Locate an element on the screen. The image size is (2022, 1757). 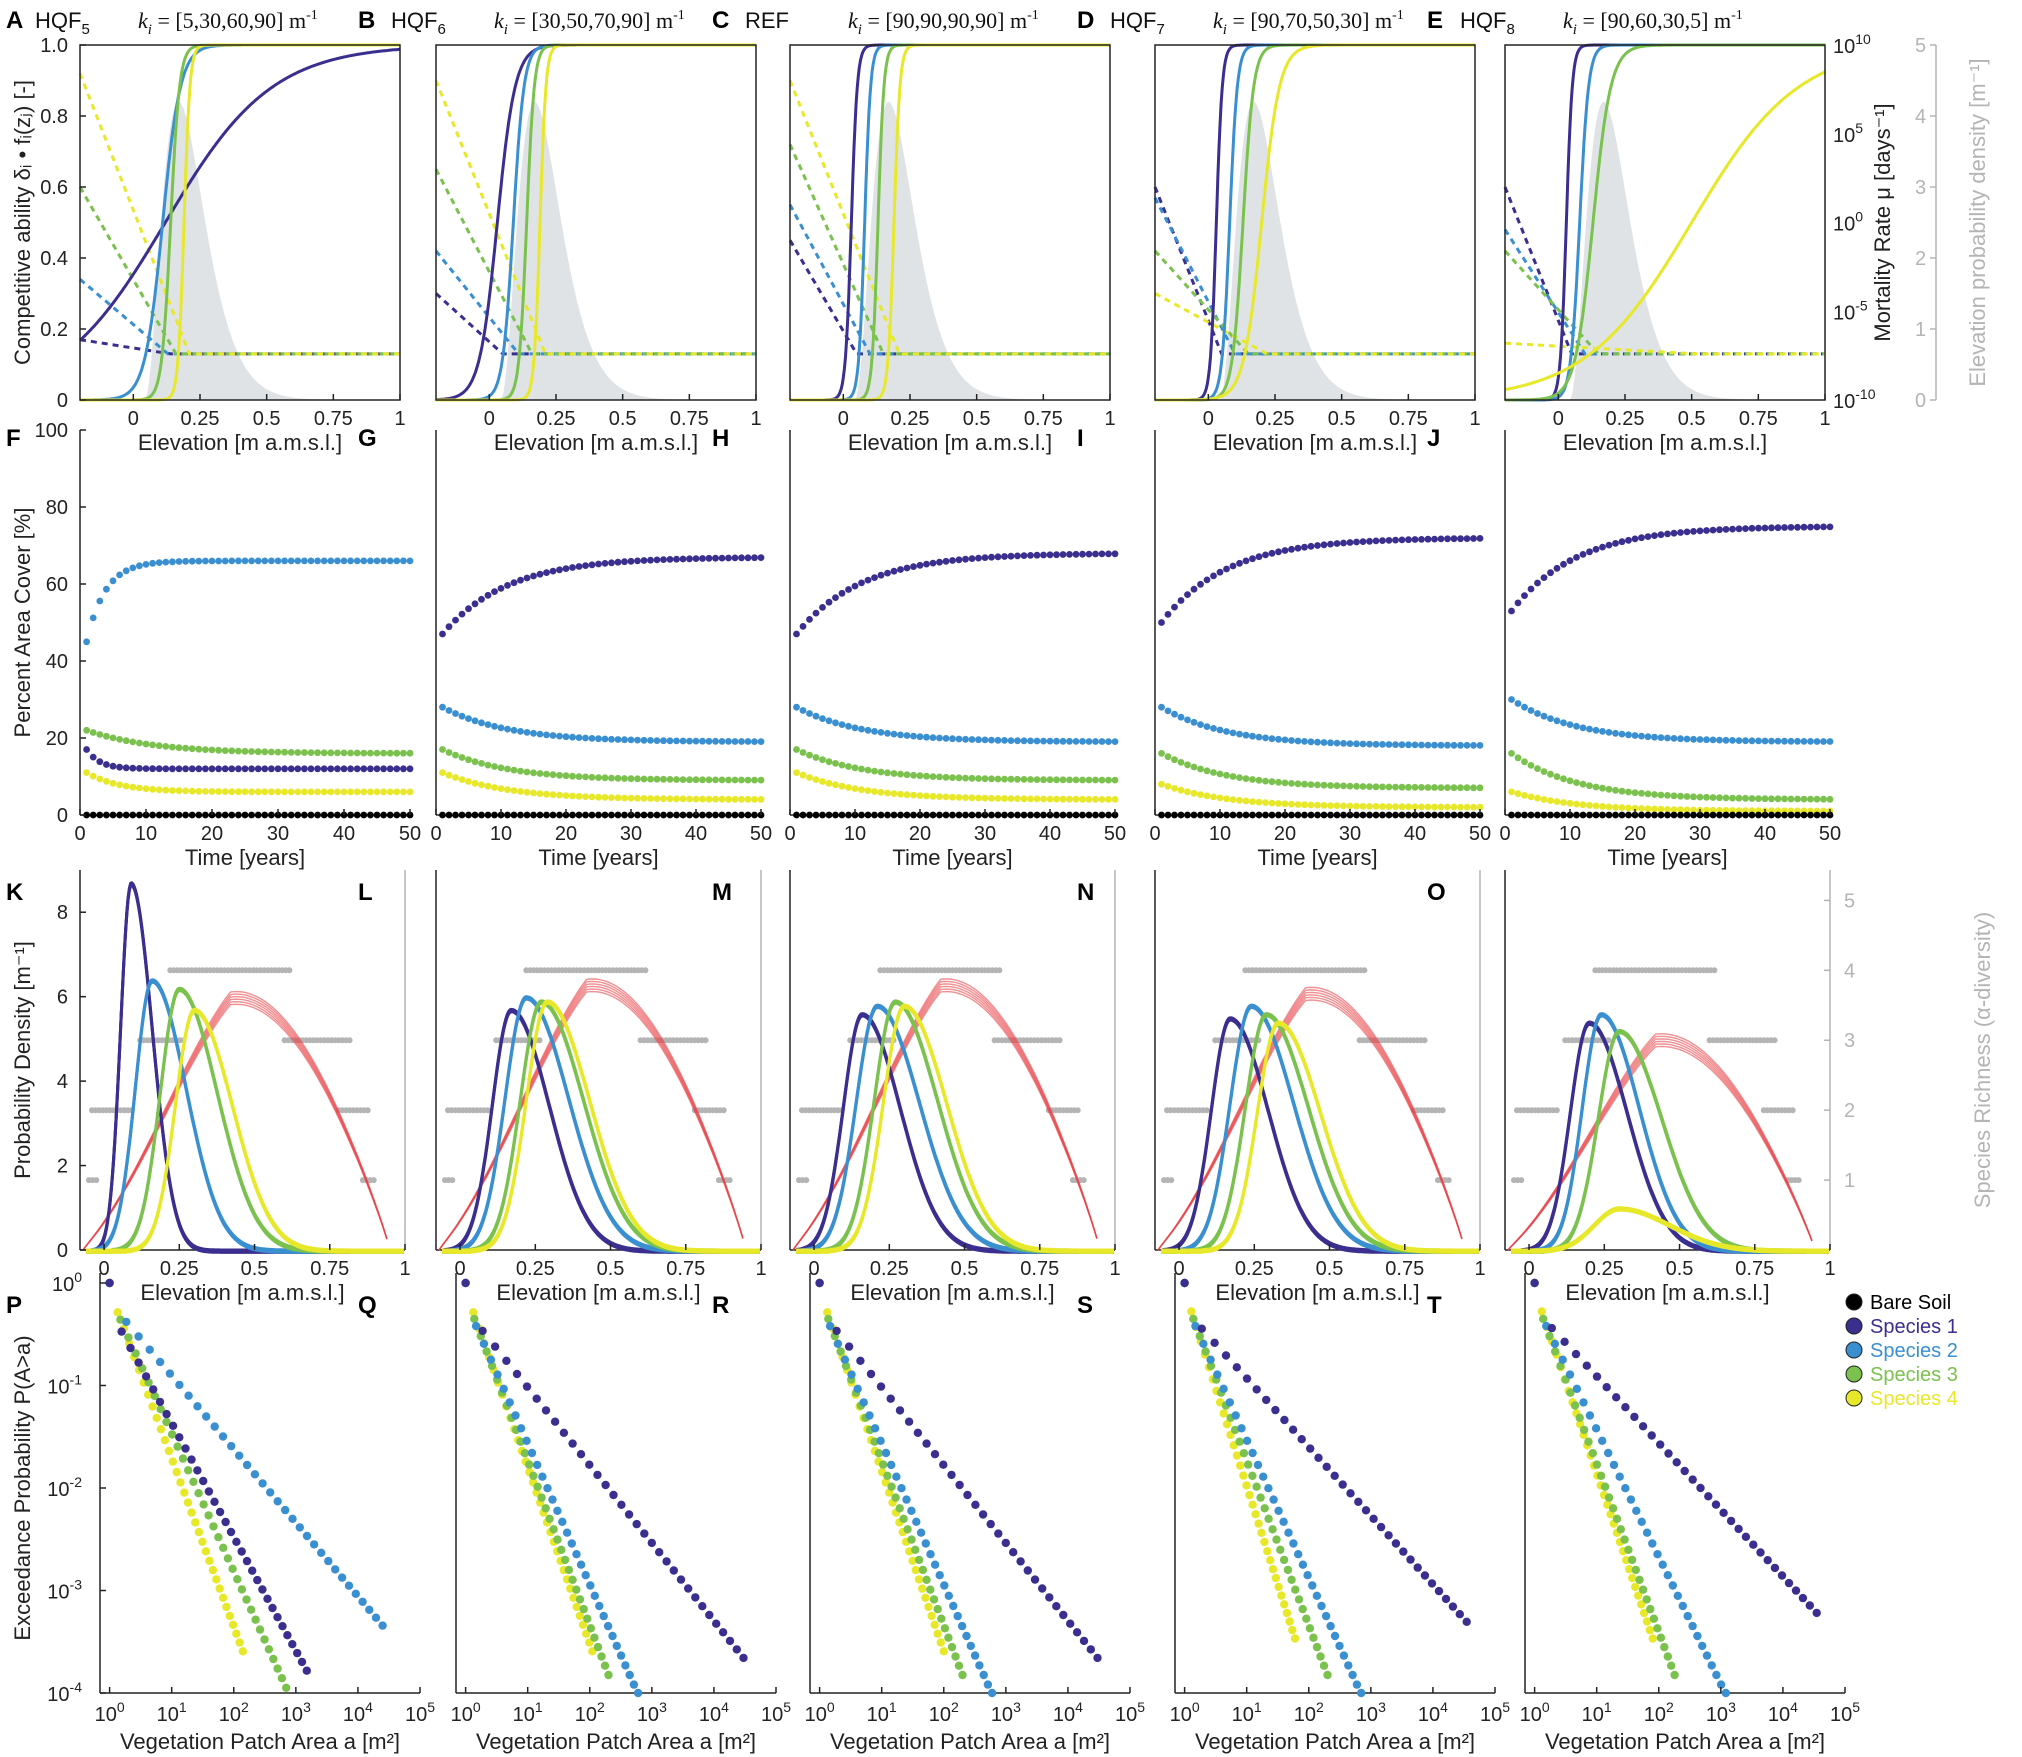
x-tick-label: 0 is located at coordinates (460, 1269).